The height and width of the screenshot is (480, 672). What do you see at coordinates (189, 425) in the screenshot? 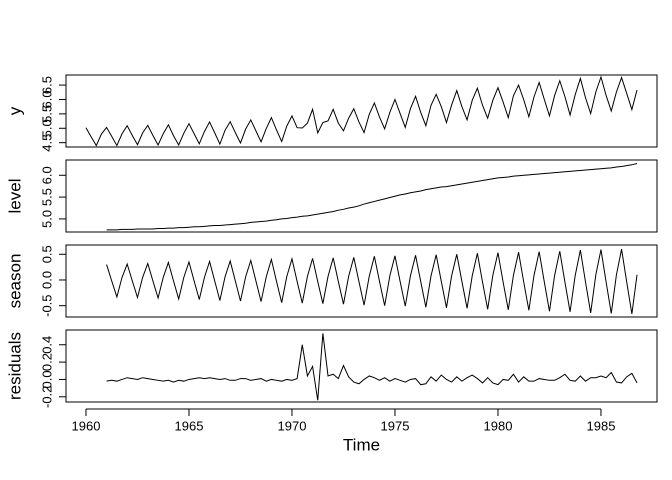
I see `x-tick-label: 1965` at bounding box center [189, 425].